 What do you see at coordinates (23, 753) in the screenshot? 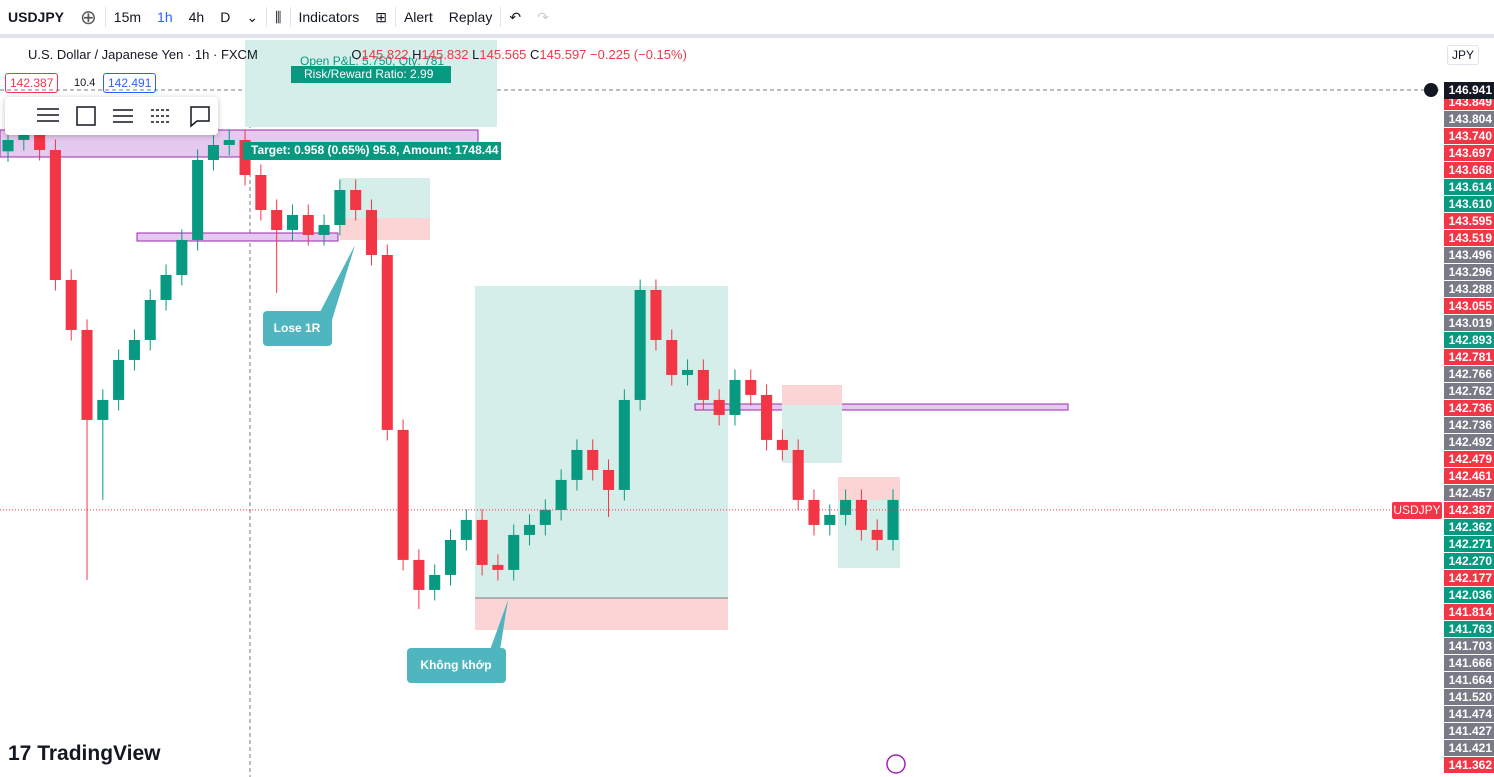
I see `brand-mark: 17` at bounding box center [23, 753].